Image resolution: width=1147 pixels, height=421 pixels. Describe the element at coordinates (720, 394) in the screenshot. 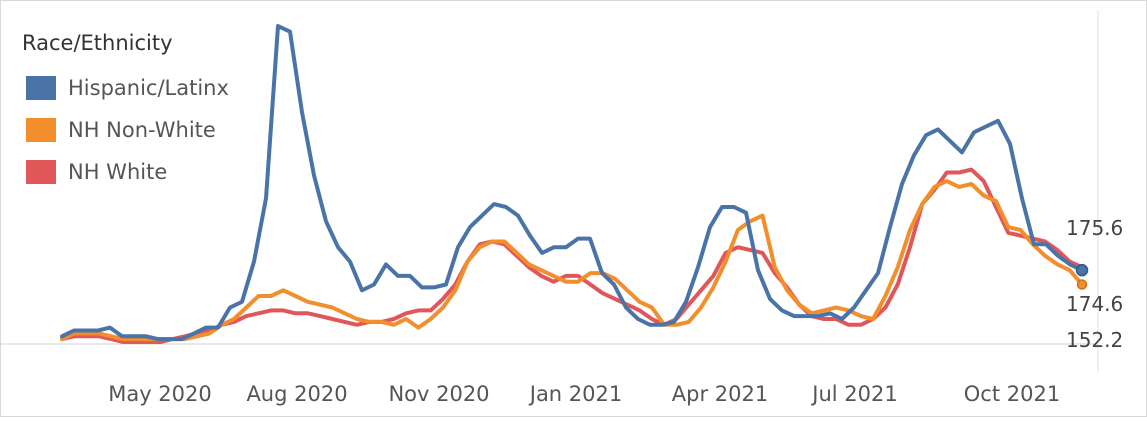

I see `x-tick-label: Apr 2021` at that location.